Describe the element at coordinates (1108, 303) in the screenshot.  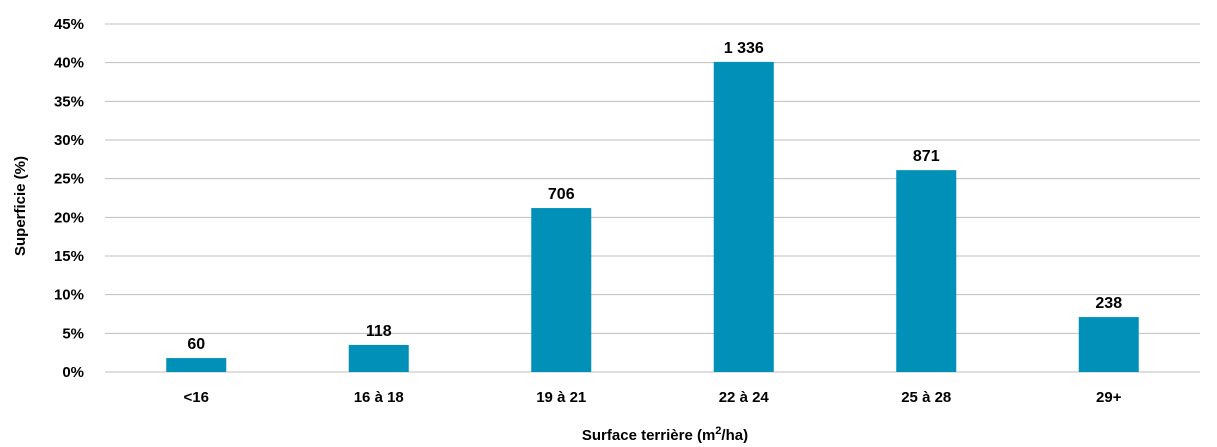
I see `data-label: 238` at that location.